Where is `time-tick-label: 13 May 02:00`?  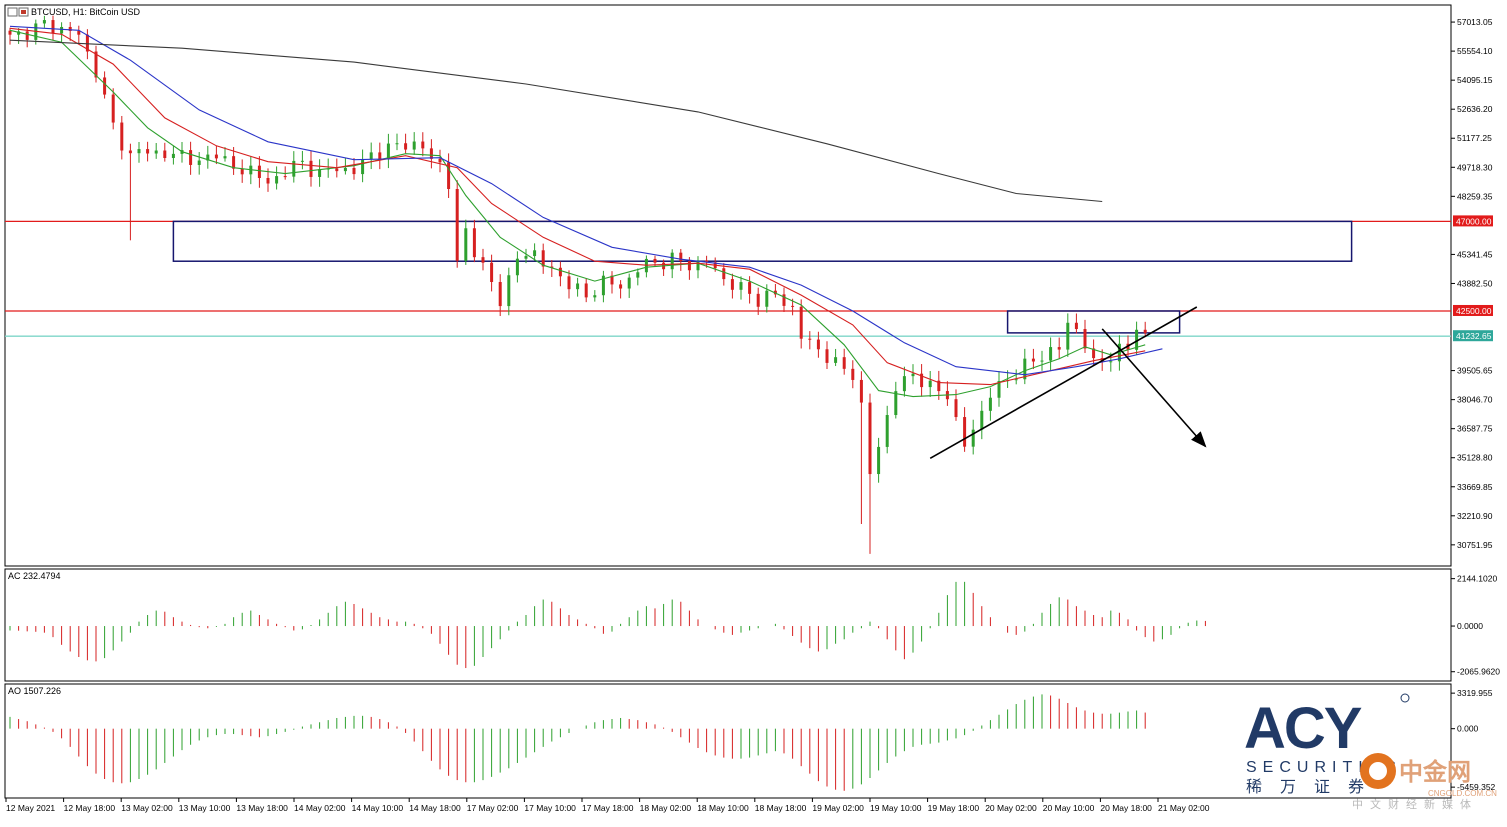
time-tick-label: 13 May 02:00 is located at coordinates (147, 808).